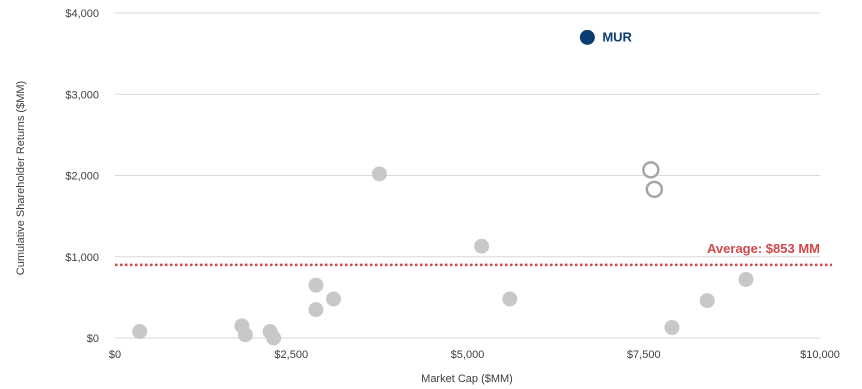  I want to click on y-tick-label: $1,000, so click(82, 258).